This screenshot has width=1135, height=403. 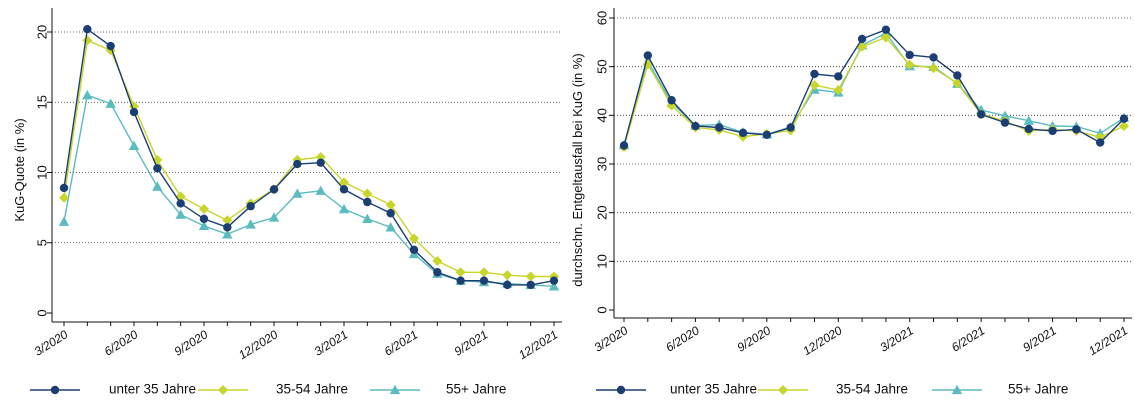 What do you see at coordinates (19, 169) in the screenshot?
I see `y-axis-title: KuG-Quote (in %)` at bounding box center [19, 169].